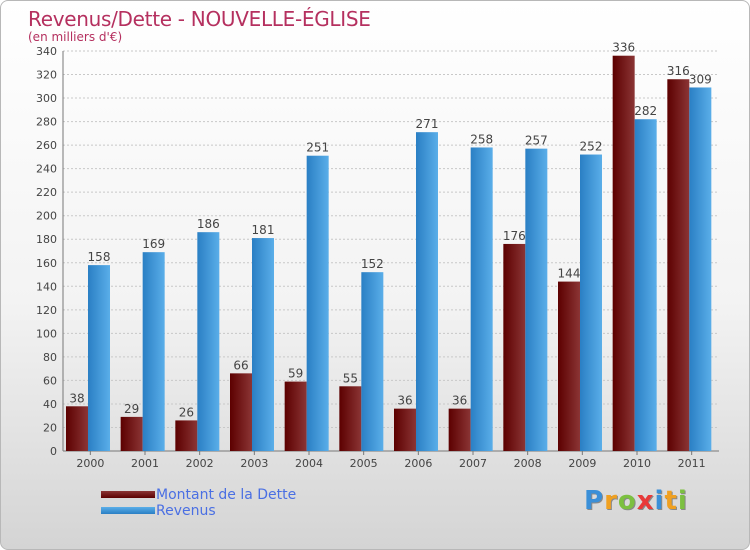 The width and height of the screenshot is (750, 550). What do you see at coordinates (46, 263) in the screenshot?
I see `y-tick-label: 160` at bounding box center [46, 263].